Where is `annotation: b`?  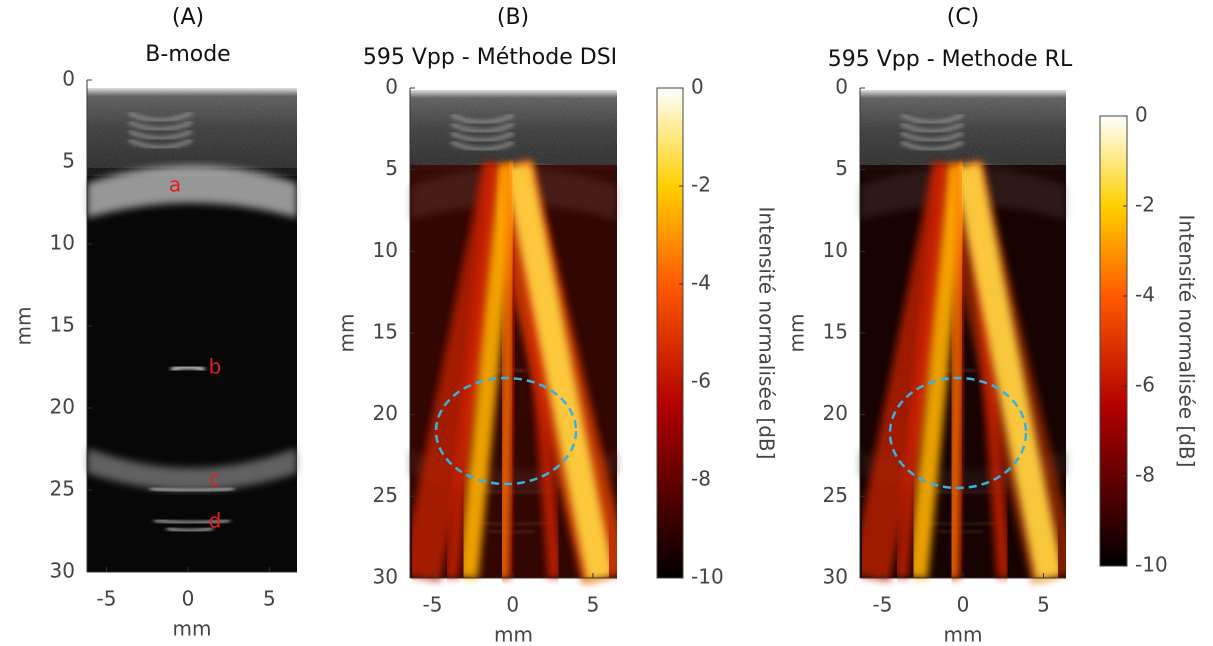 annotation: b is located at coordinates (215, 367).